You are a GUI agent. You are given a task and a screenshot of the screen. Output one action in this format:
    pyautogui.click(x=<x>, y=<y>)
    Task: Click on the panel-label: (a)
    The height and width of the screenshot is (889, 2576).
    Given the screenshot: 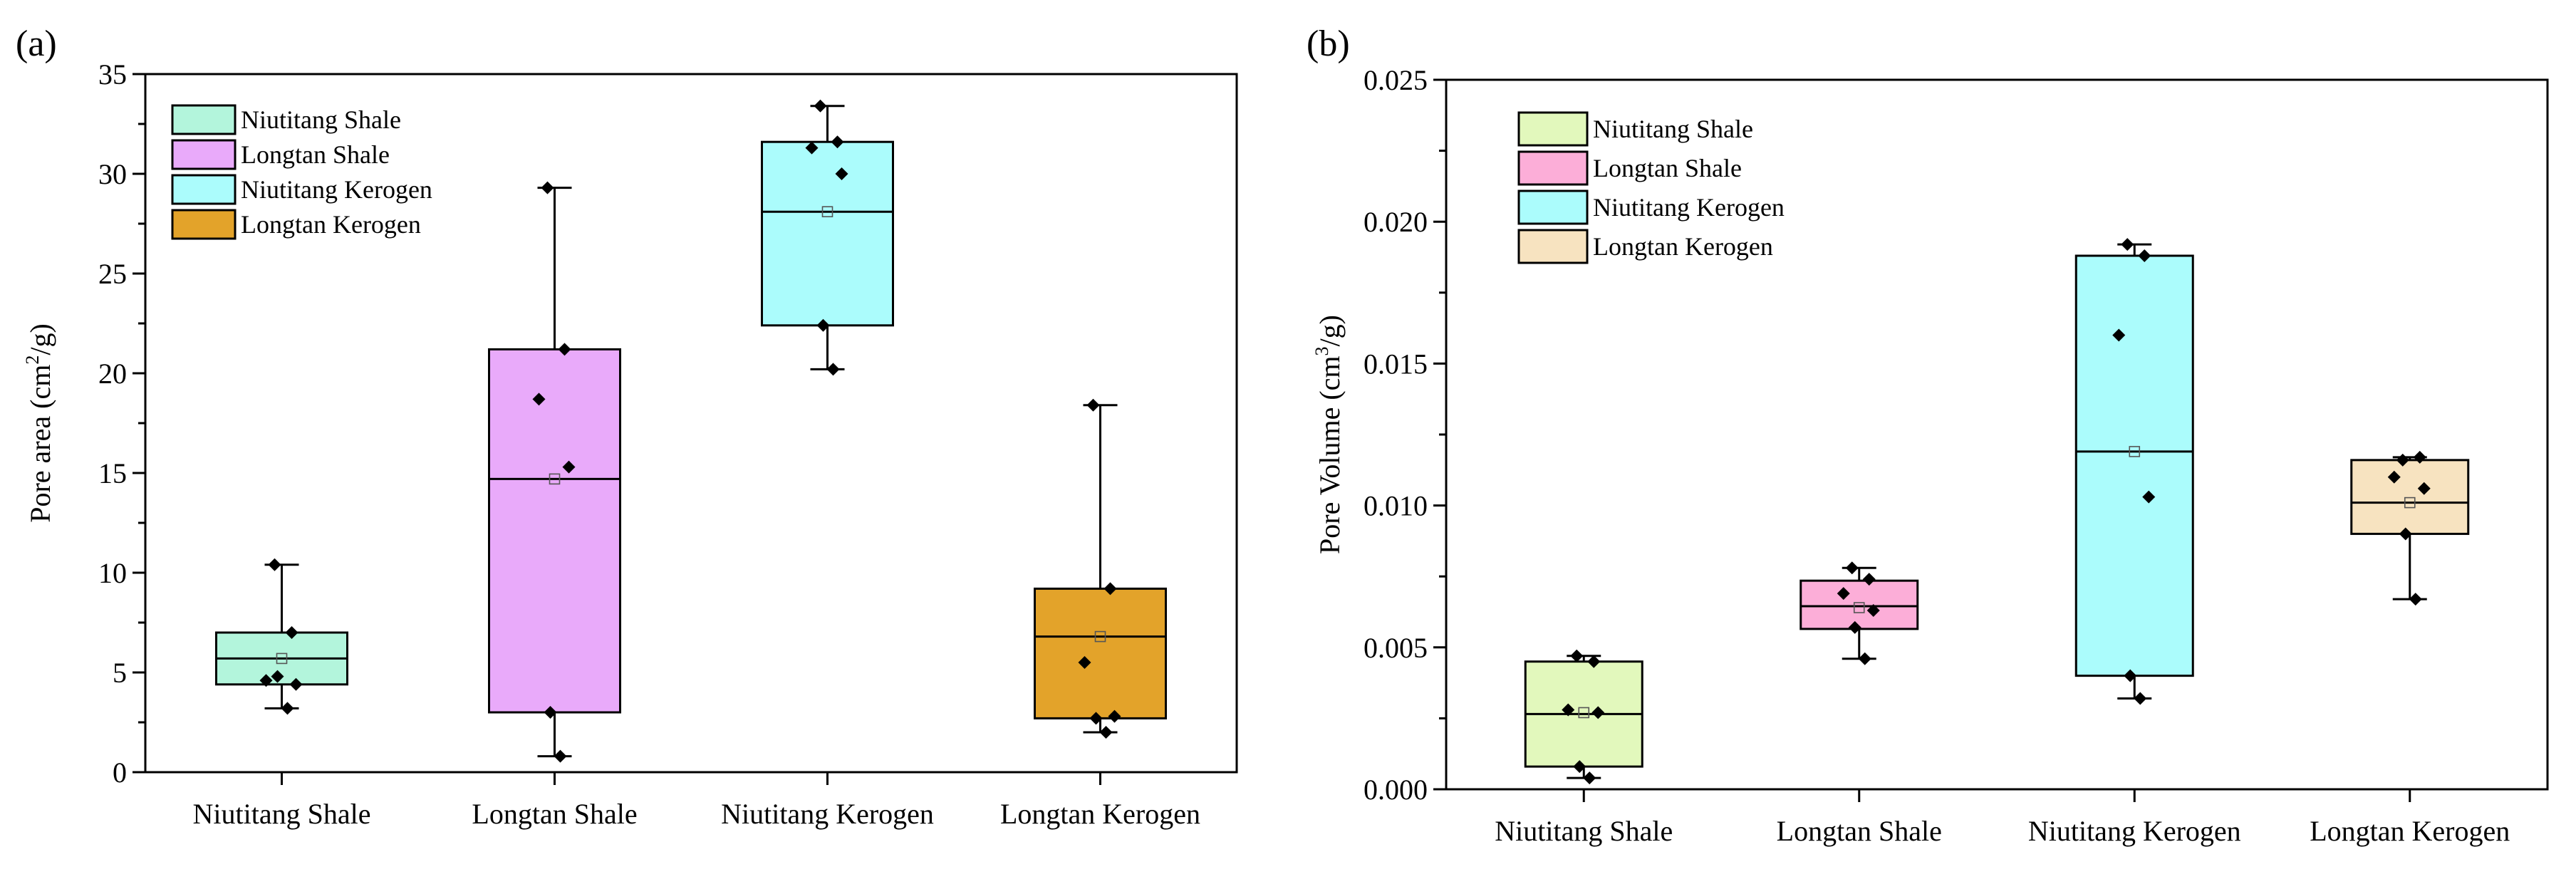 What is the action you would take?
    pyautogui.click(x=36, y=44)
    